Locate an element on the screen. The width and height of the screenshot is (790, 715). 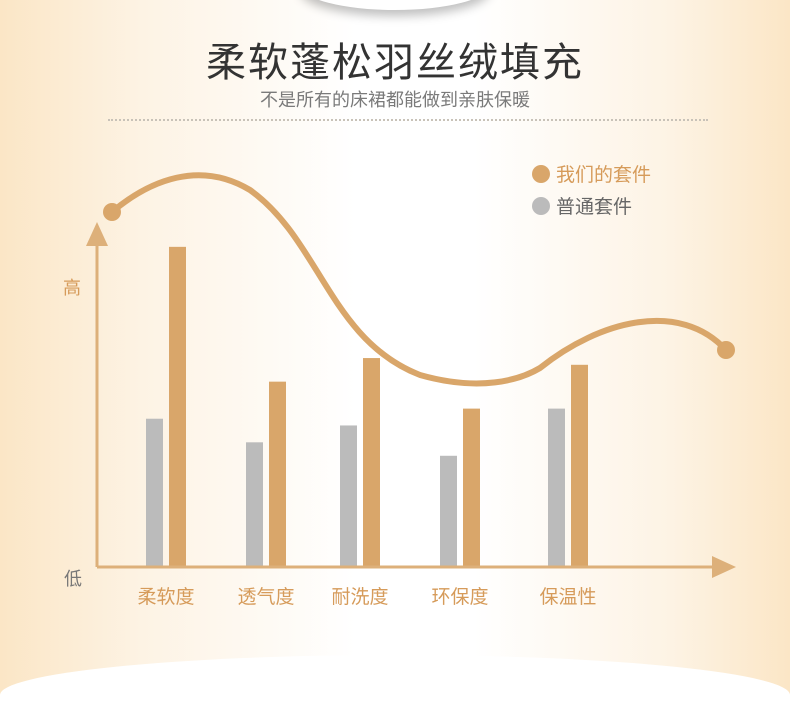
legend-ours-swatch is located at coordinates (541, 174).